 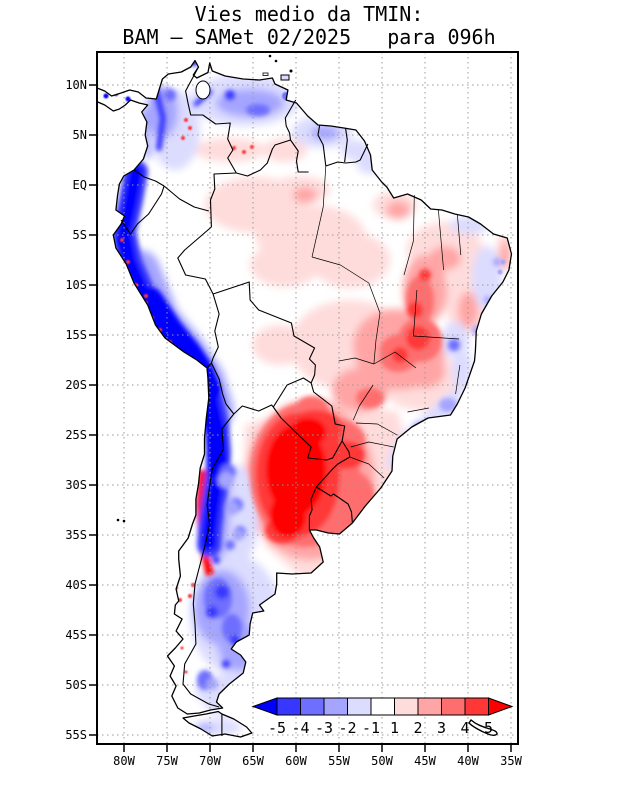 What do you see at coordinates (80, 235) in the screenshot?
I see `lat-label: 5S` at bounding box center [80, 235].